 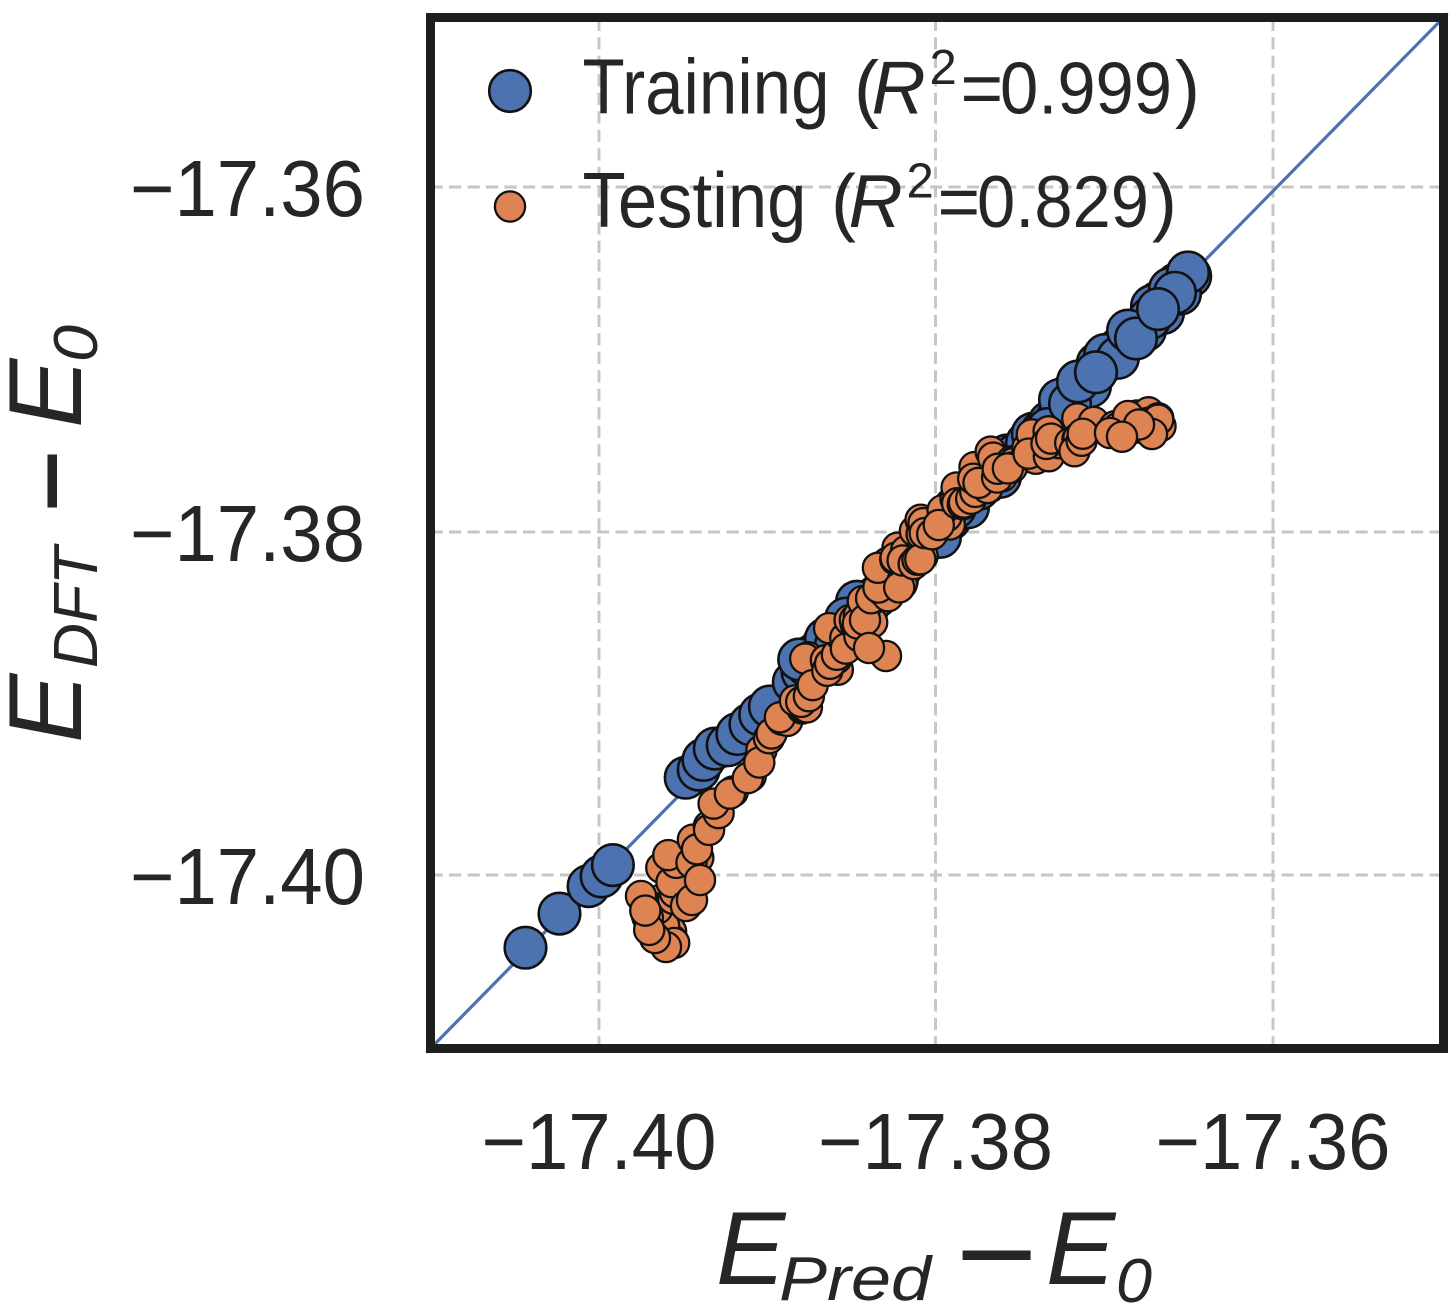 I want to click on svg-text: 0.829, so click(x=1063, y=202).